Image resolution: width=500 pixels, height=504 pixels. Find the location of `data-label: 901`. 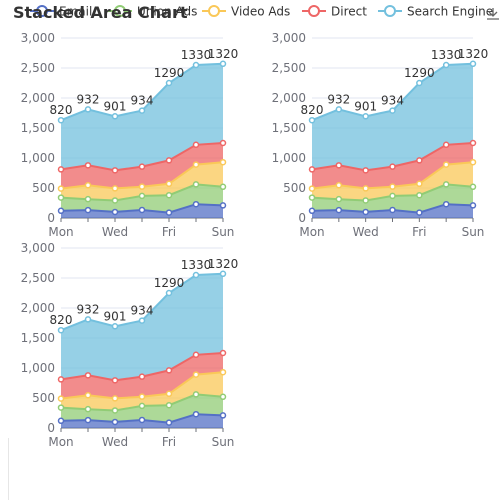

data-label: 901 is located at coordinates (115, 106).